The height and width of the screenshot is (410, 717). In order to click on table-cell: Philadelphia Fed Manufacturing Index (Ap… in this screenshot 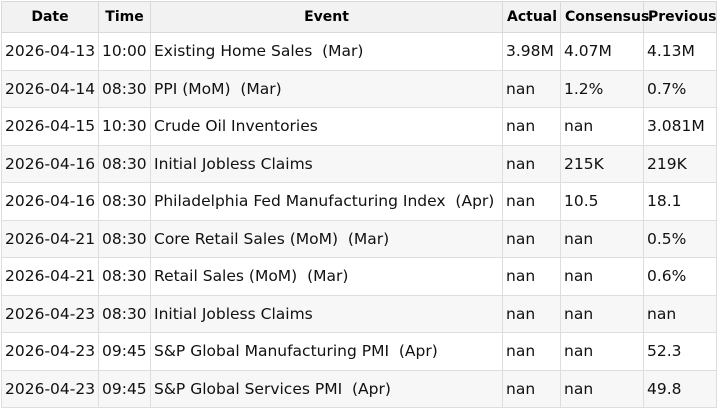, I will do `click(326, 201)`.